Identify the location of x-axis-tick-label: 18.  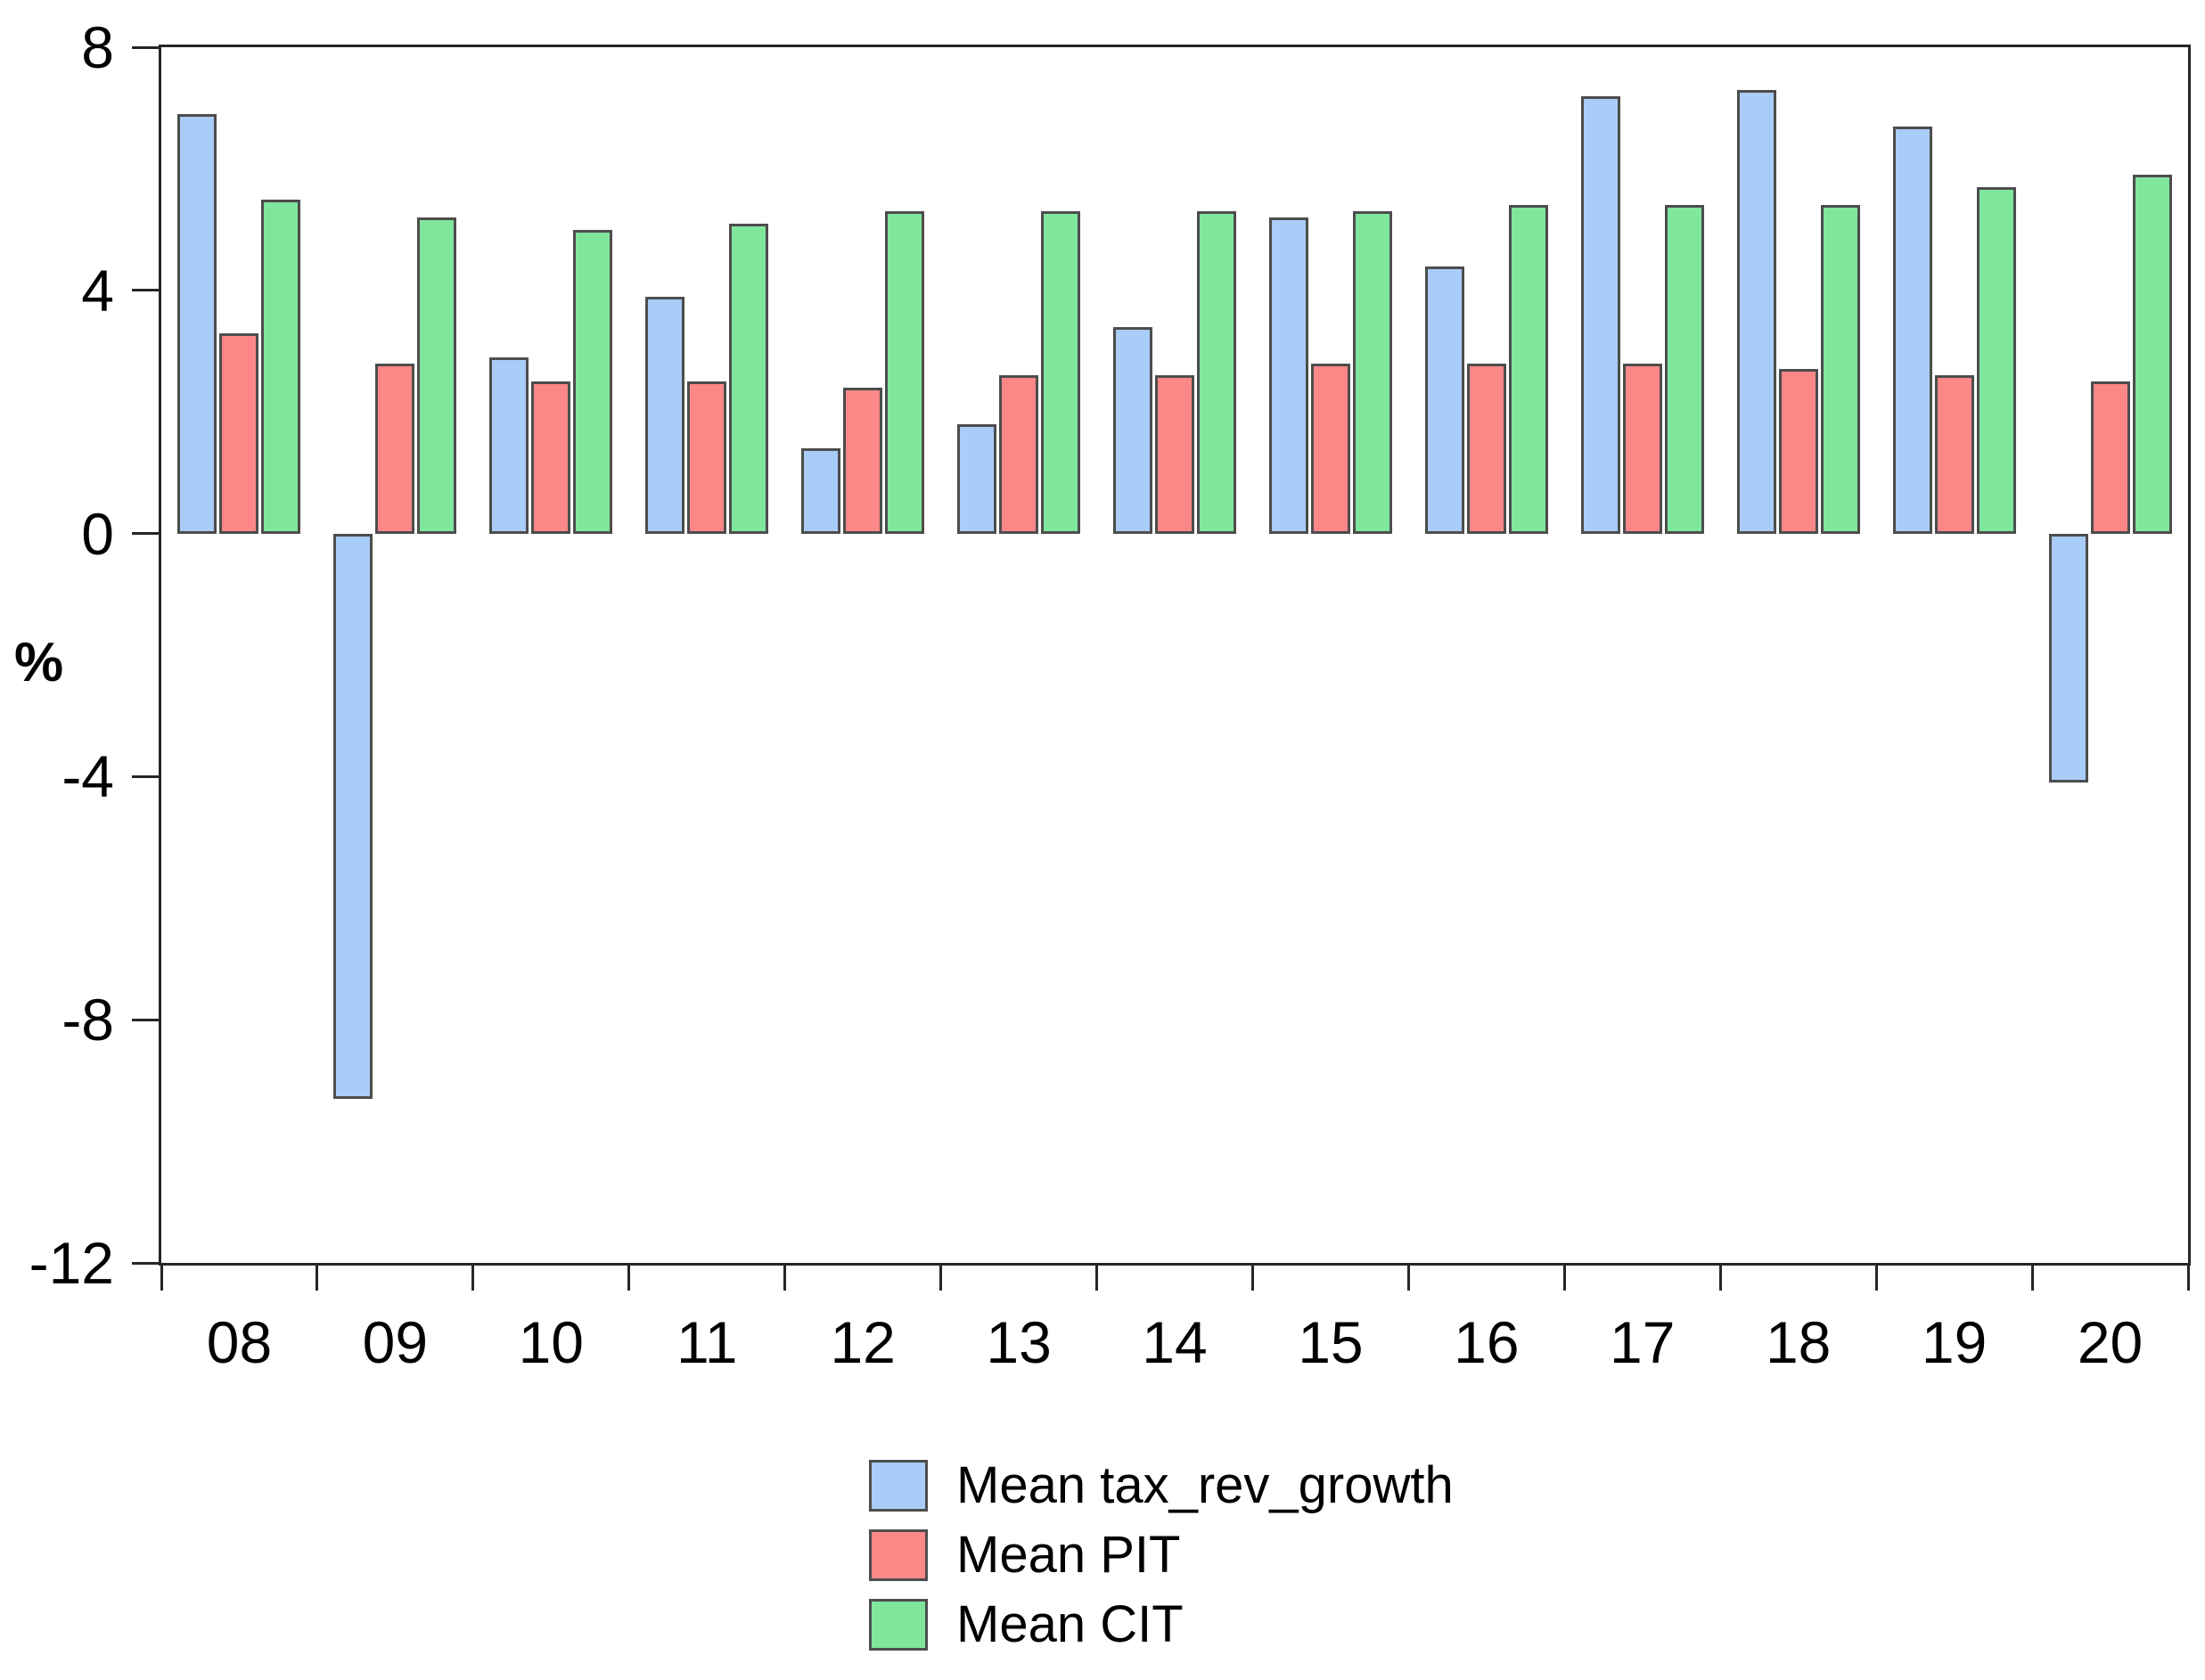
(1798, 1342).